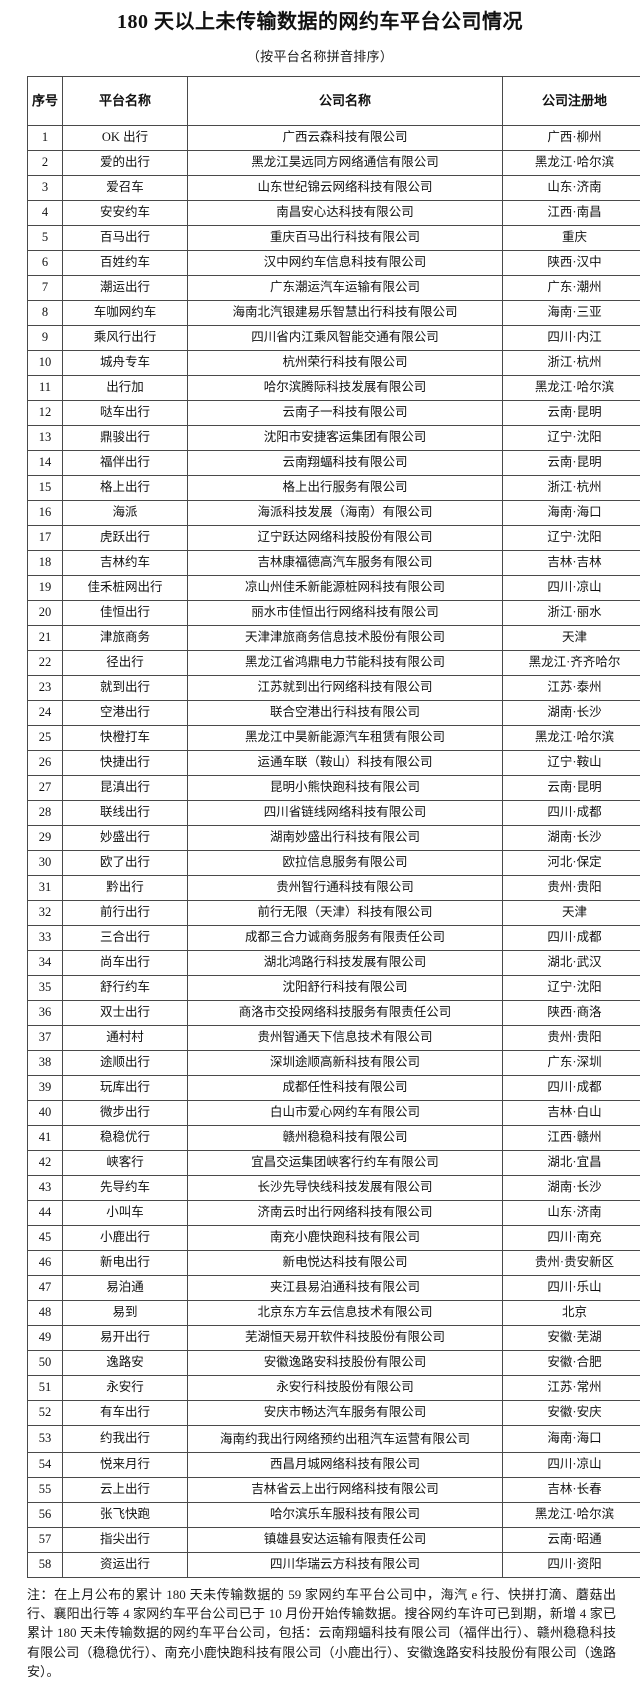 The width and height of the screenshot is (640, 1681). I want to click on cell-index: 44, so click(45, 1213).